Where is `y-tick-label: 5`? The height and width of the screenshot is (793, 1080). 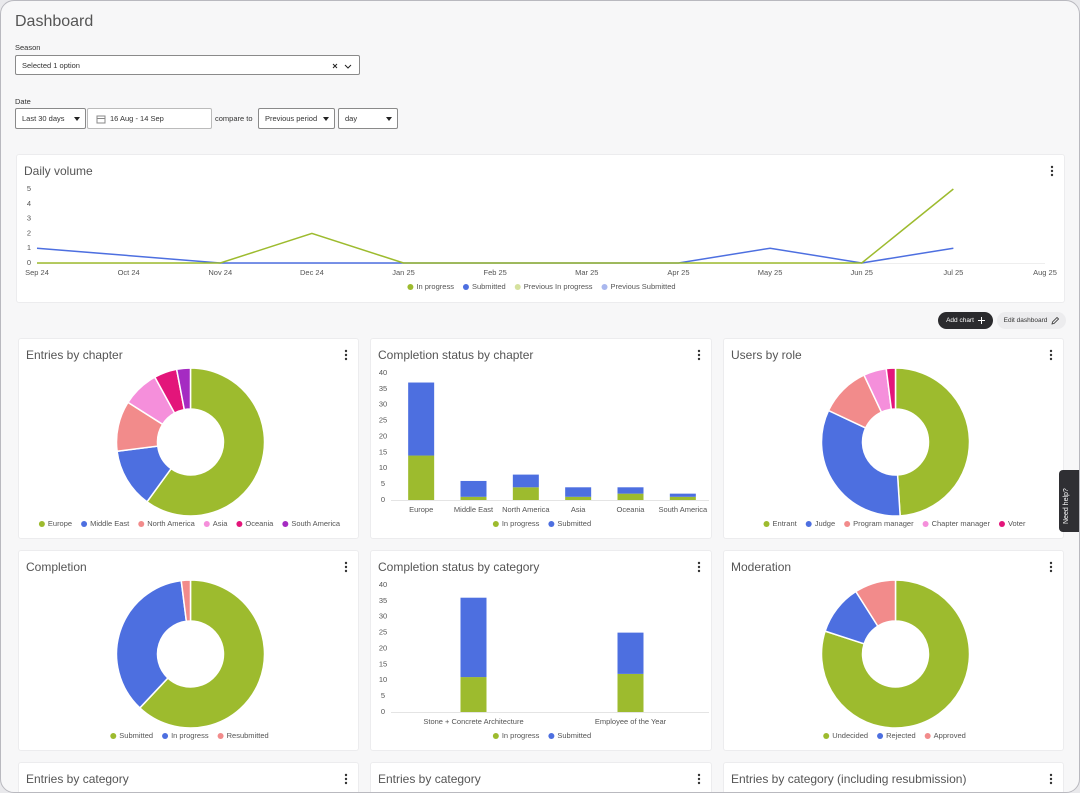
y-tick-label: 5 is located at coordinates (29, 188).